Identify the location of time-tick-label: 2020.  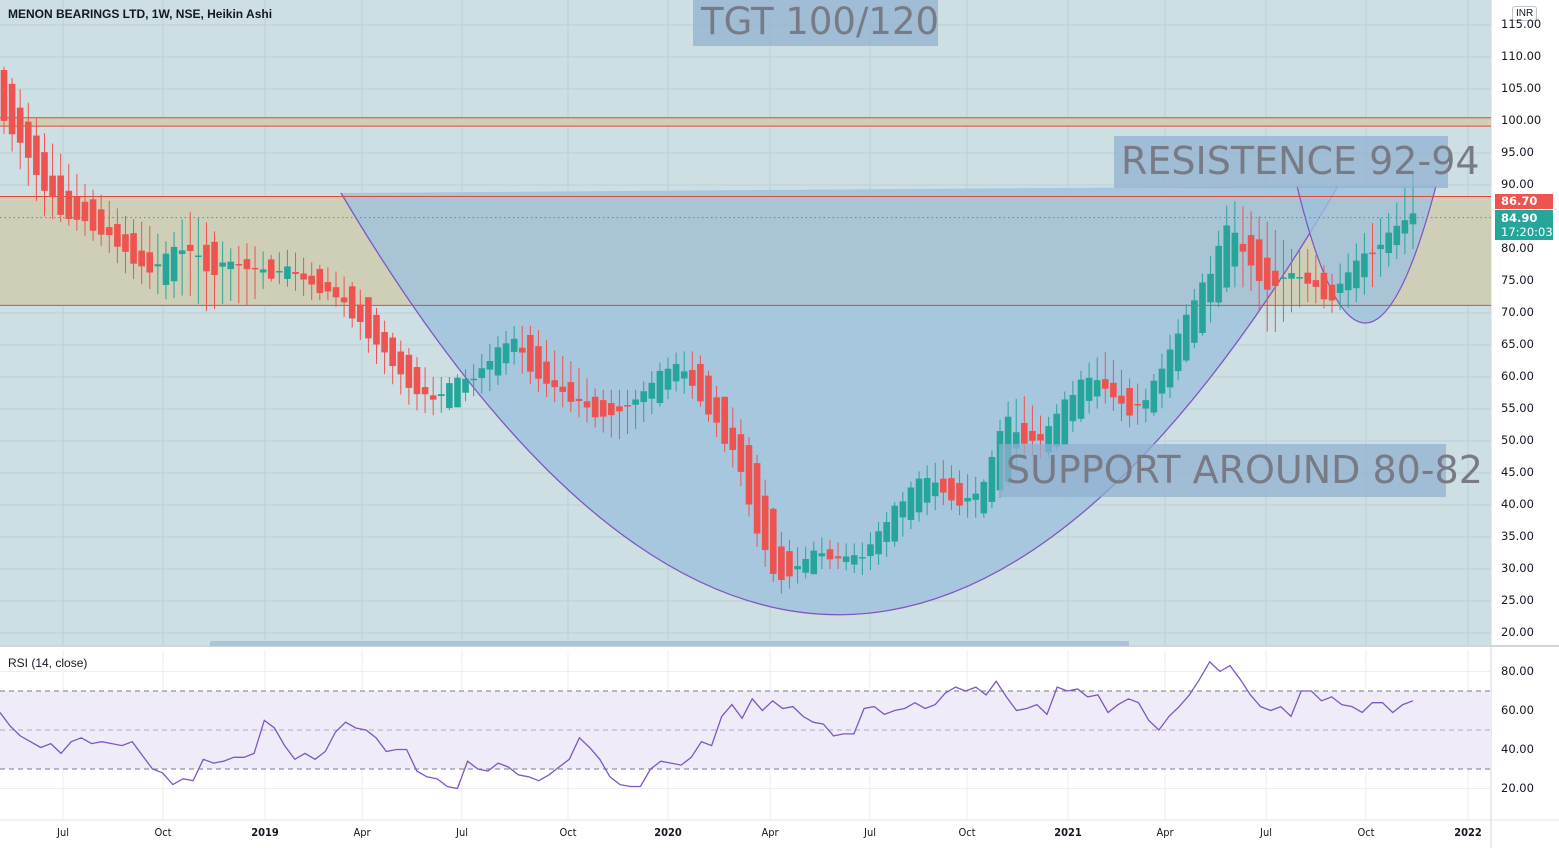
(668, 832).